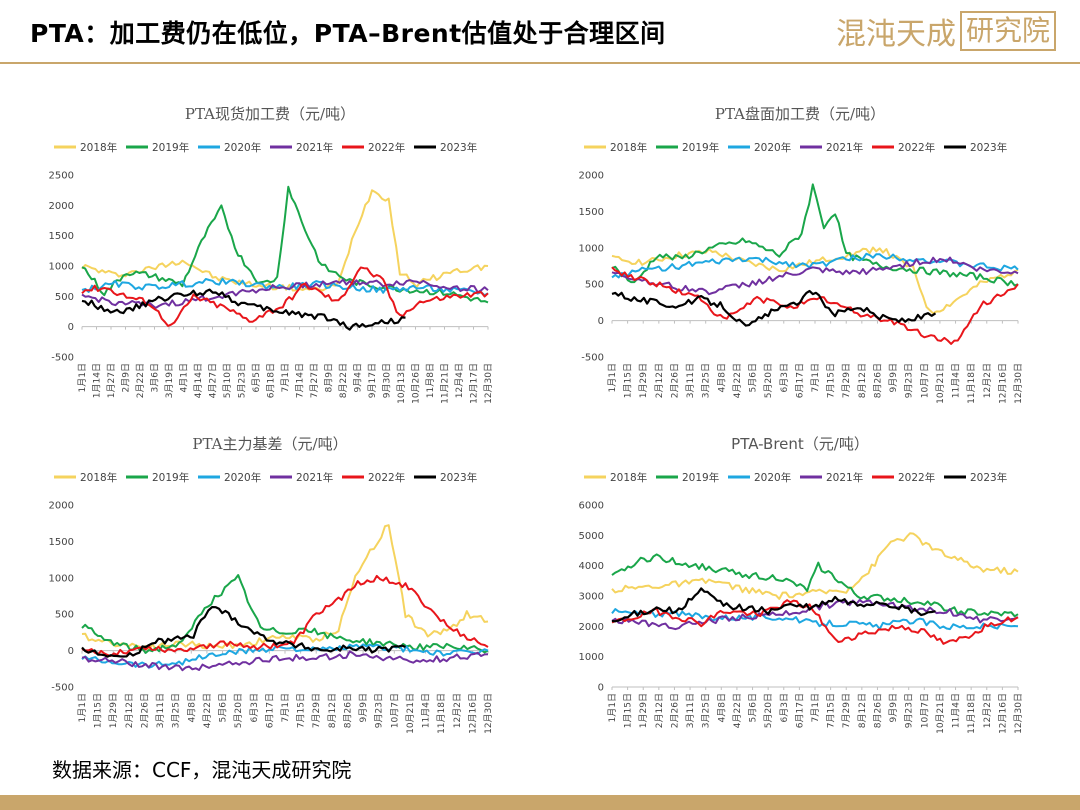 The height and width of the screenshot is (810, 1080). I want to click on x-tick-label: 11月4日, so click(426, 710).